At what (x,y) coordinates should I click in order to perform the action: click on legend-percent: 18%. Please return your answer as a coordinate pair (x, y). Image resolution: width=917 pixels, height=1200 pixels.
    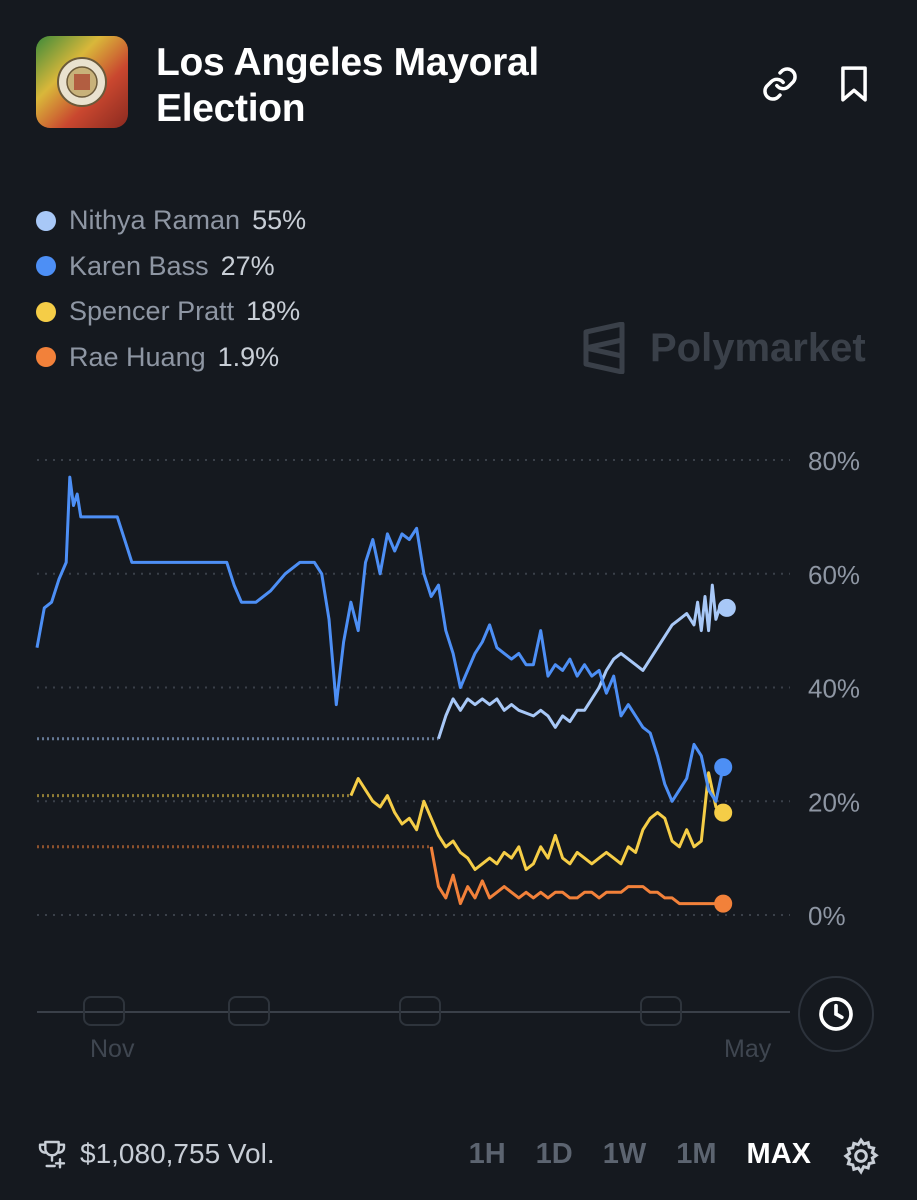
    Looking at the image, I should click on (273, 311).